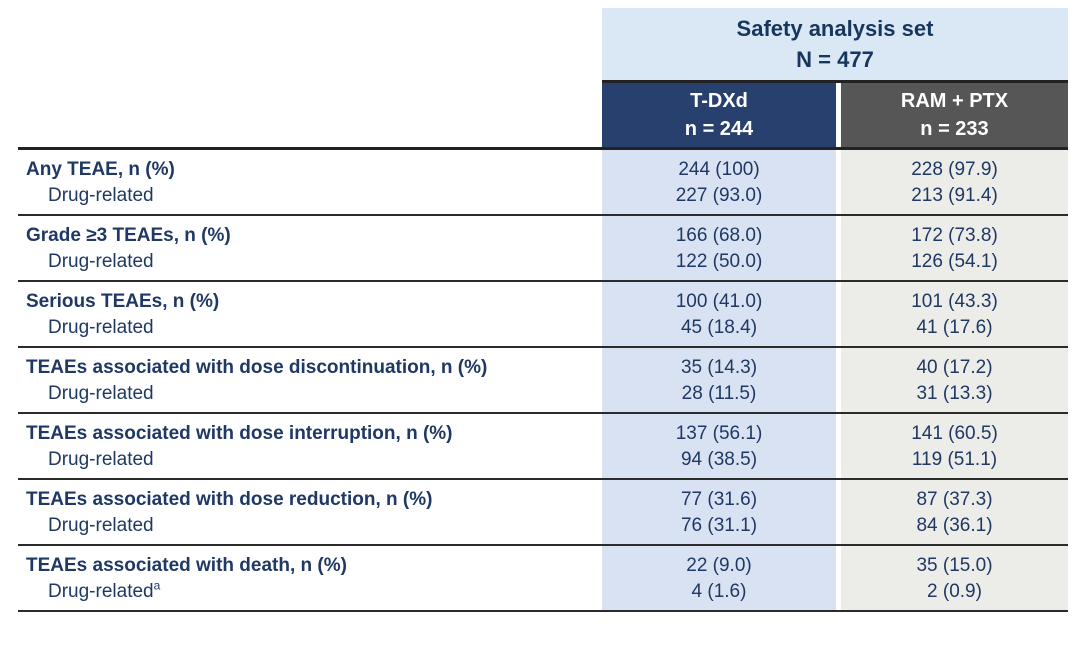  What do you see at coordinates (719, 512) in the screenshot?
I see `tdxd-value-cell: 77 (31.6) 76 (31.1)` at bounding box center [719, 512].